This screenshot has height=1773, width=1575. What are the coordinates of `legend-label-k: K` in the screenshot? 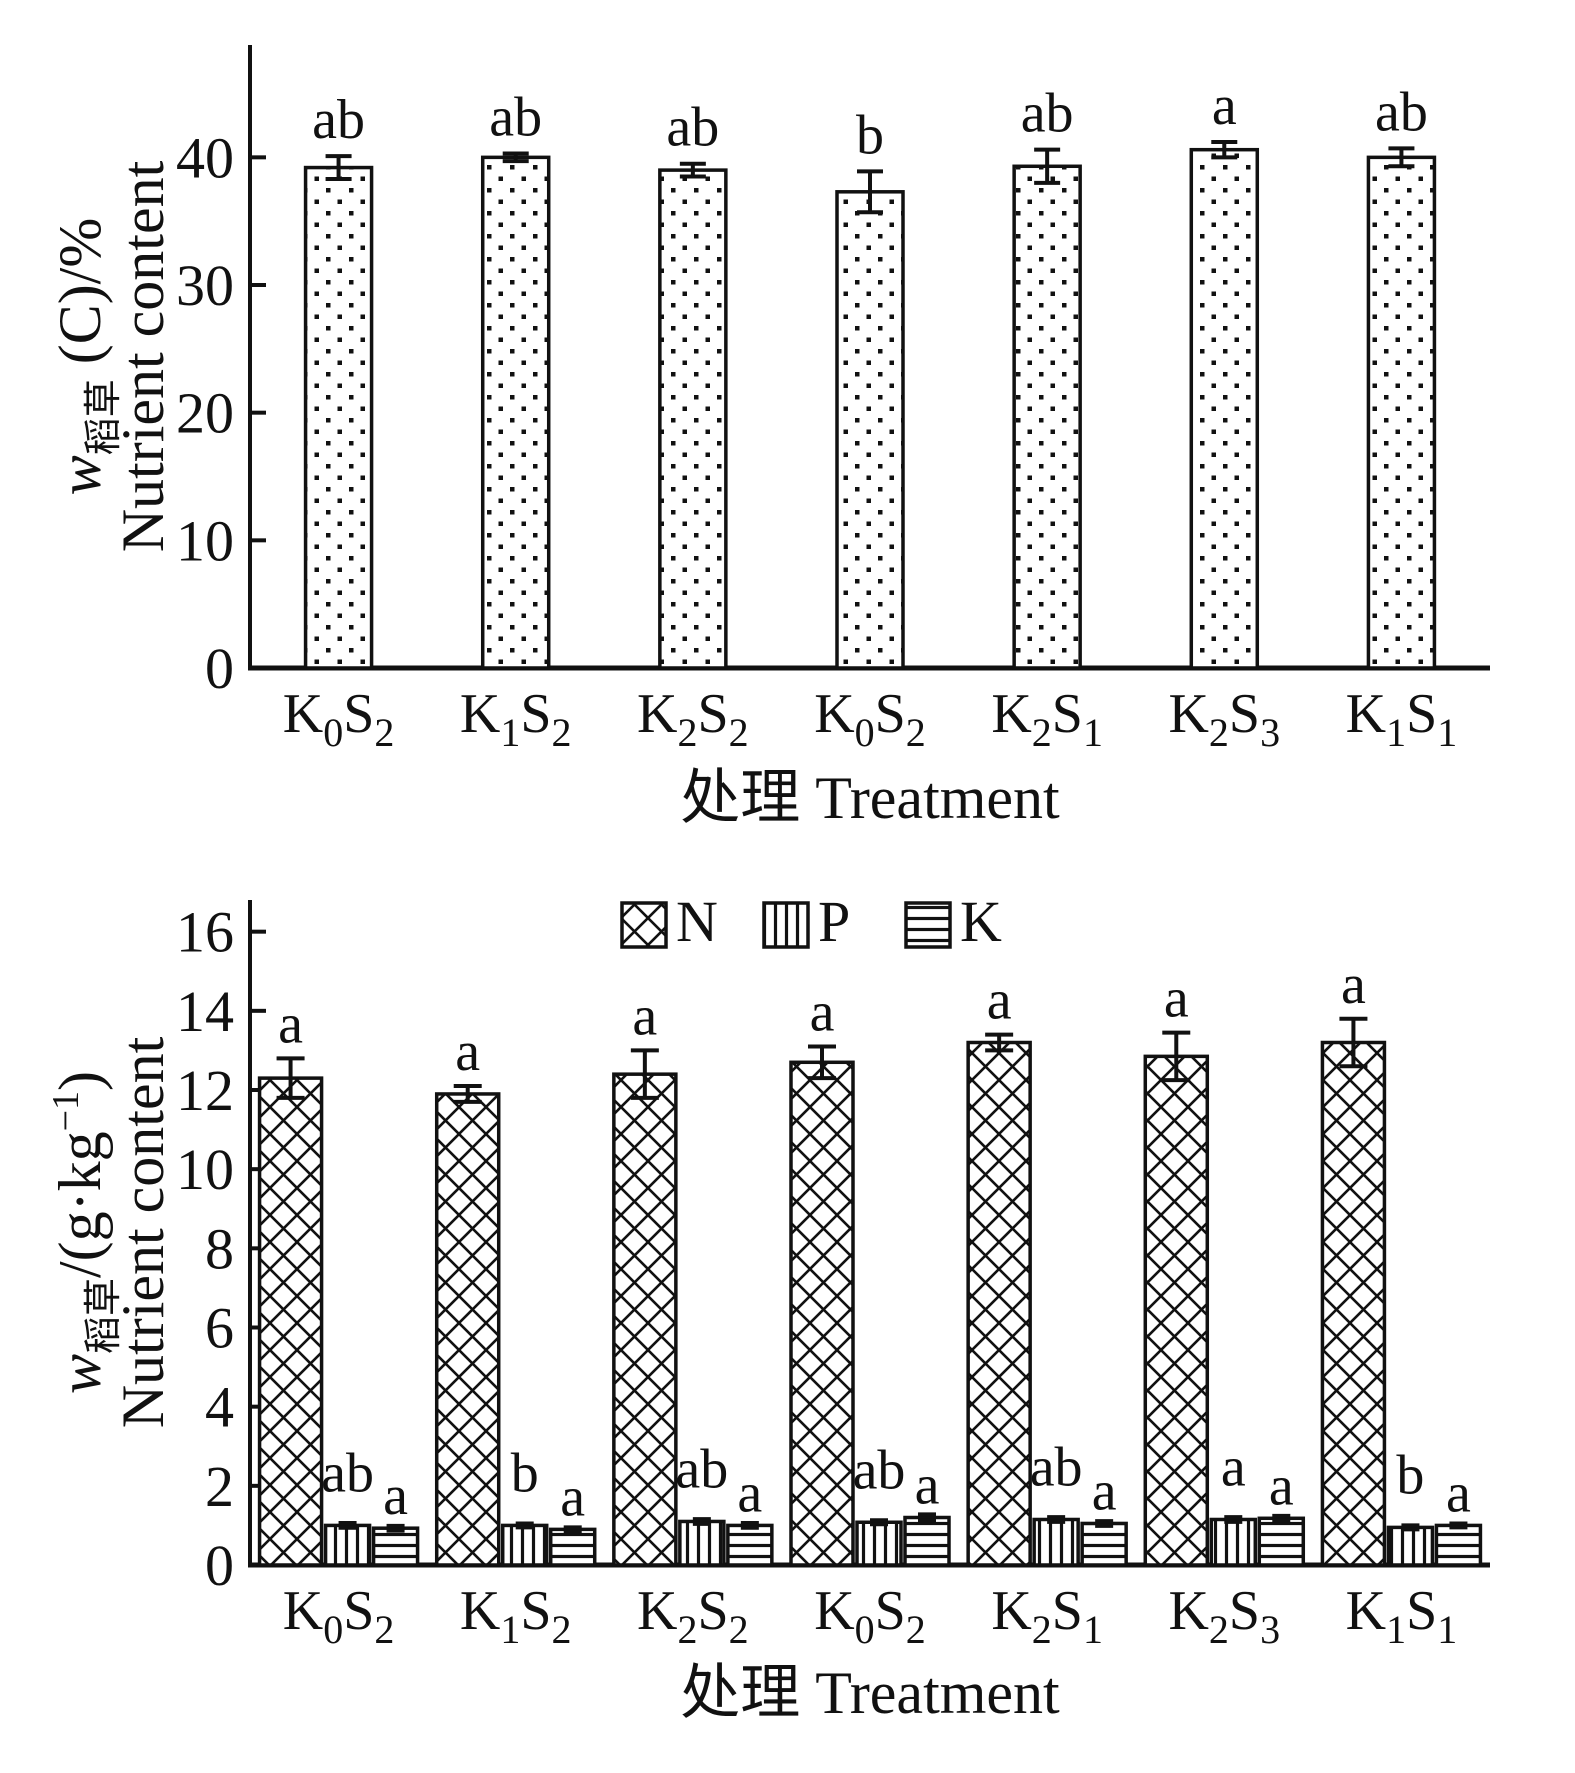 It's located at (981, 921).